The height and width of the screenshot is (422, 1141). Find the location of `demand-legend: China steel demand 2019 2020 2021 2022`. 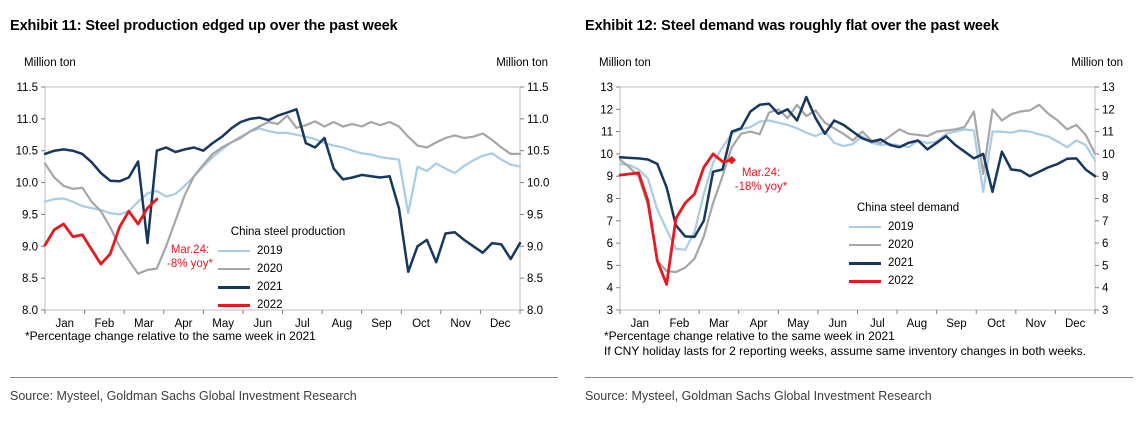

demand-legend: China steel demand 2019 2020 2021 2022 is located at coordinates (908, 245).